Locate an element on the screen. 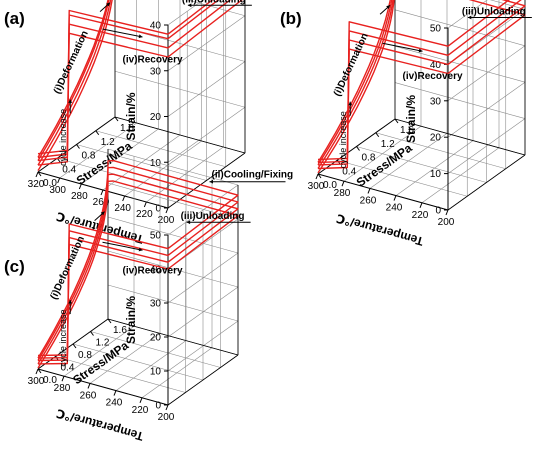 Image resolution: width=550 pixels, height=464 pixels. z-tick-label: 20 is located at coordinates (156, 338).